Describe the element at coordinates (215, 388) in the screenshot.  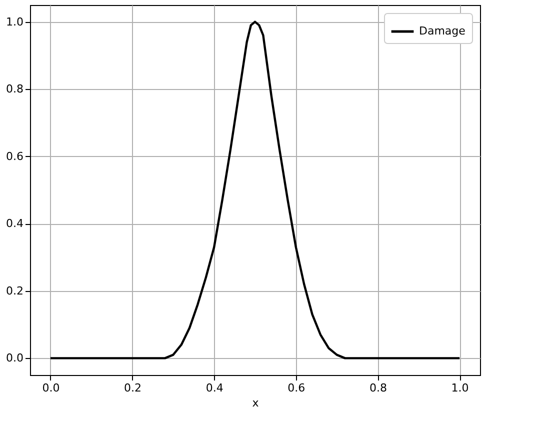
I see `x-tick-label: 0.4` at that location.